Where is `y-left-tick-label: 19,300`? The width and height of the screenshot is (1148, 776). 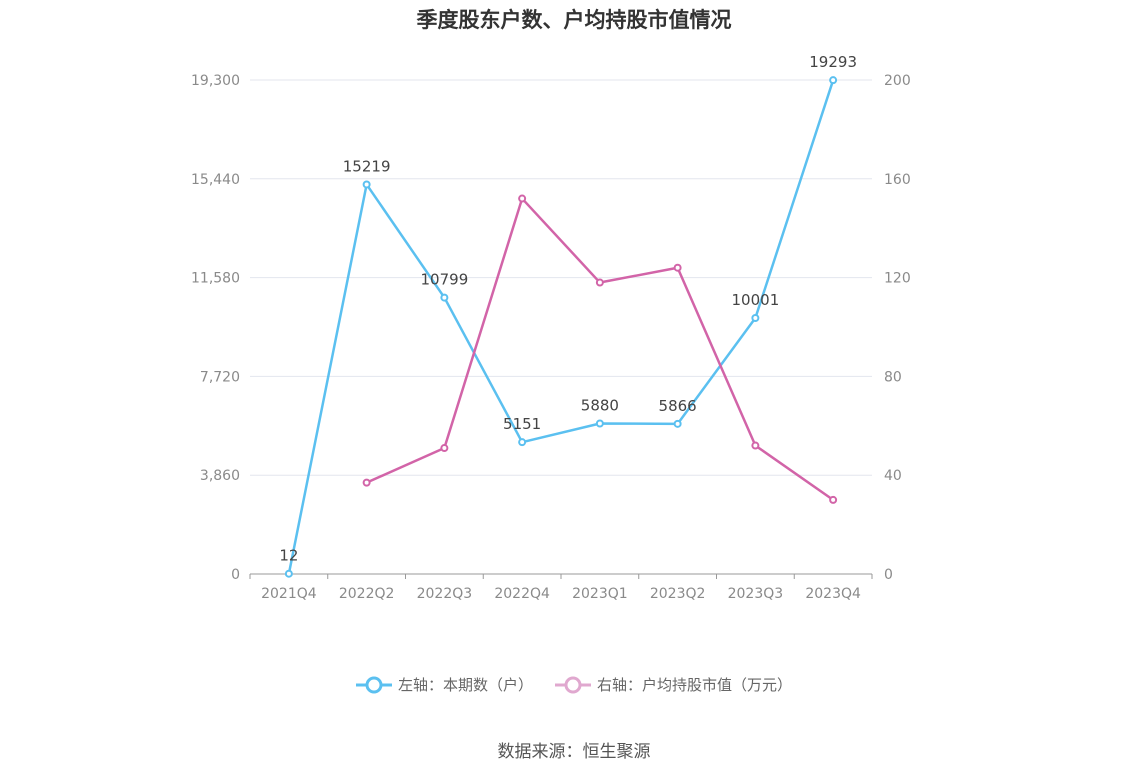
y-left-tick-label: 19,300 is located at coordinates (215, 81).